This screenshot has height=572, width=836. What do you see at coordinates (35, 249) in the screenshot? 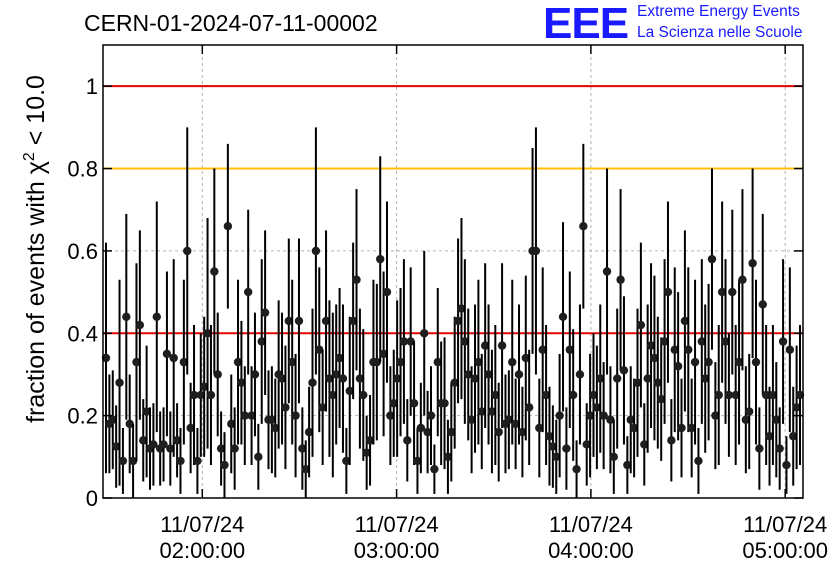
I see `y-axis-label: fraction of events with χ2 < 10.0` at bounding box center [35, 249].